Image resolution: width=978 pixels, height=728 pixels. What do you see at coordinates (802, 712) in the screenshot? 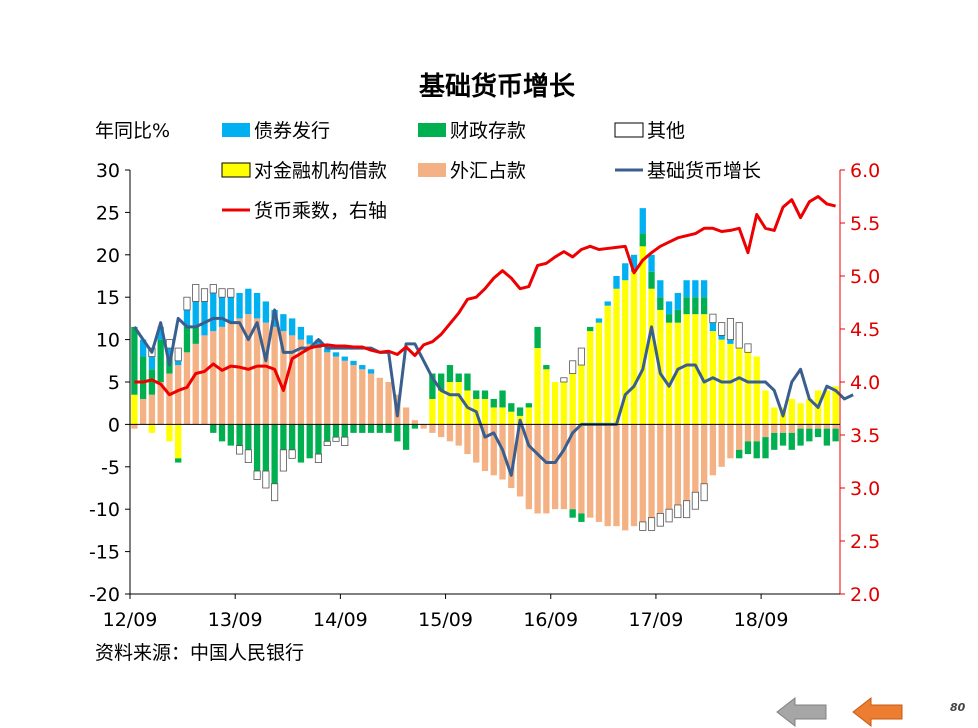
I see `back-arrow-button` at bounding box center [802, 712].